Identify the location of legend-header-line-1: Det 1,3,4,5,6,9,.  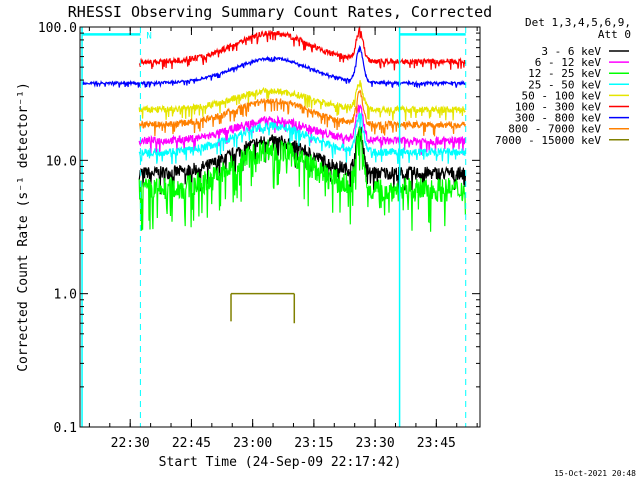
(578, 22).